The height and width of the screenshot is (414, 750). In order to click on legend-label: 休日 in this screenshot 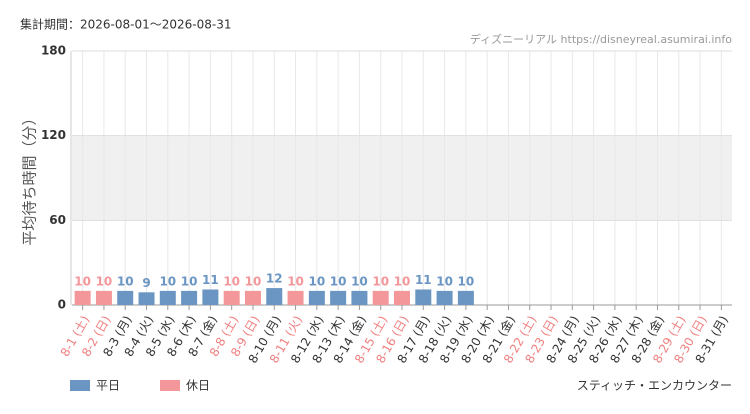, I will do `click(198, 386)`.